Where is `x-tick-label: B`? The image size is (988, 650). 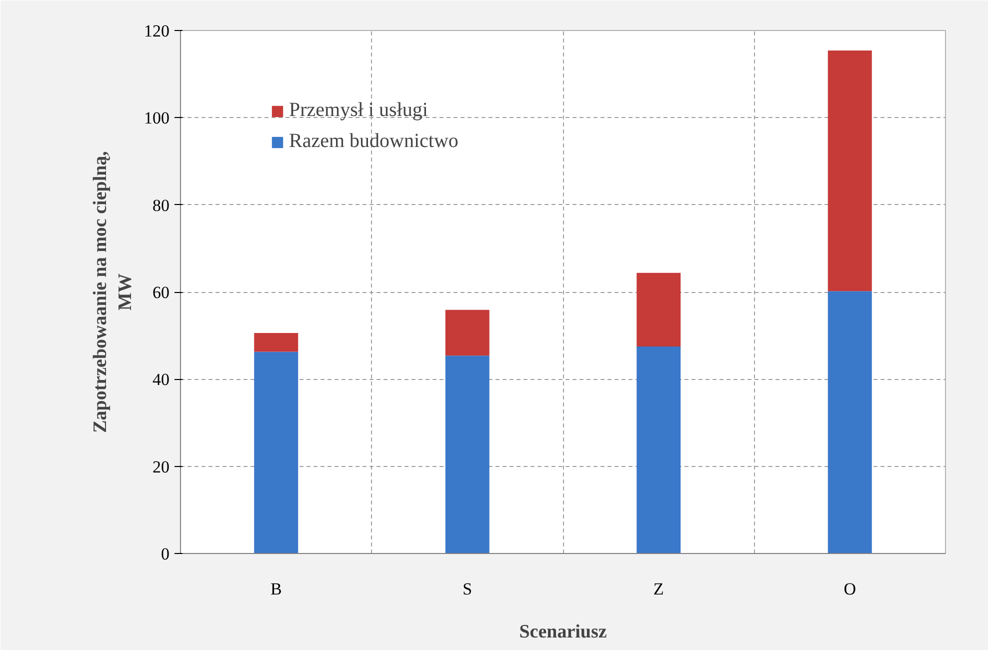
x-tick-label: B is located at coordinates (276, 589).